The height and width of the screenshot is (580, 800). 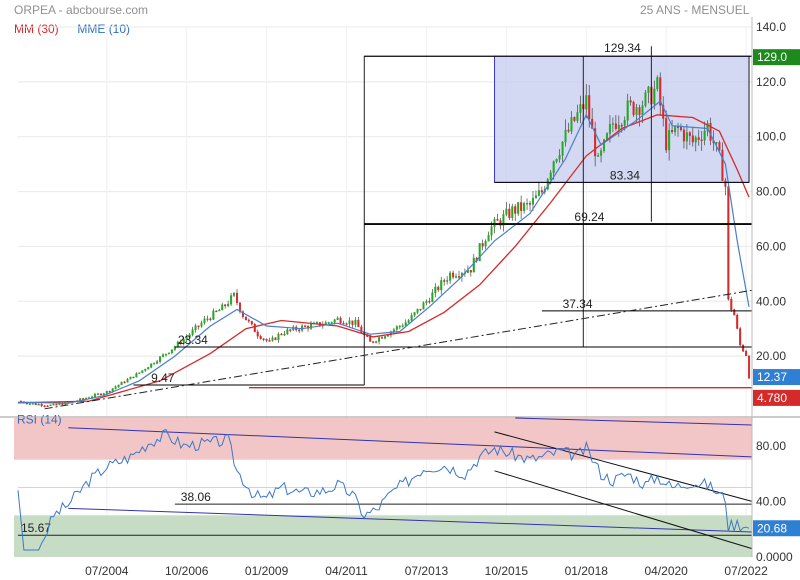 I want to click on x-tick-label: 10/2015, so click(x=507, y=571).